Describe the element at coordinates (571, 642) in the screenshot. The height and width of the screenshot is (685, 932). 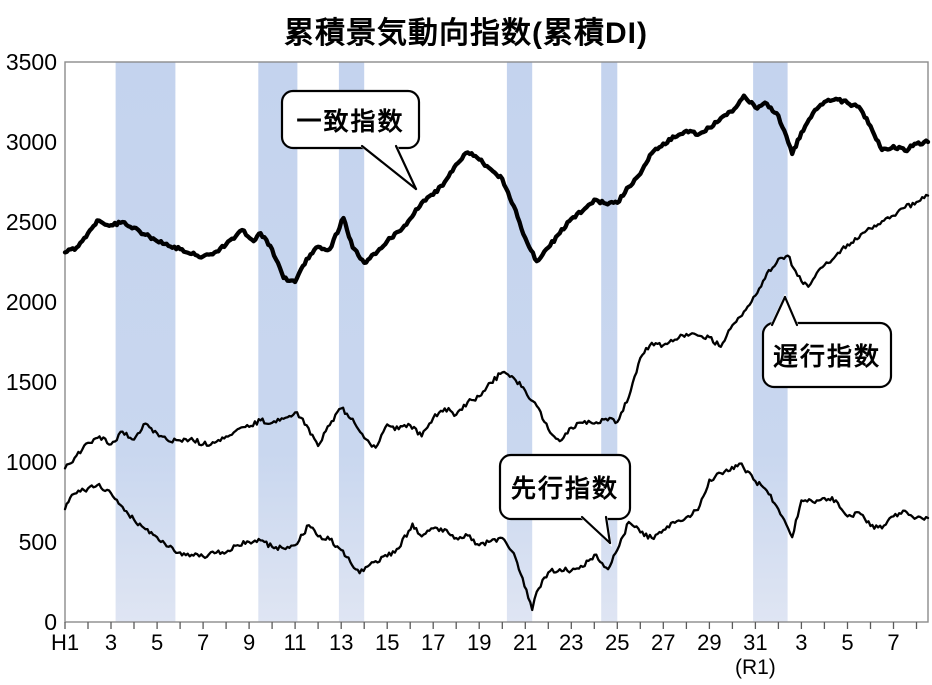
I see `x-axis-label: 23` at that location.